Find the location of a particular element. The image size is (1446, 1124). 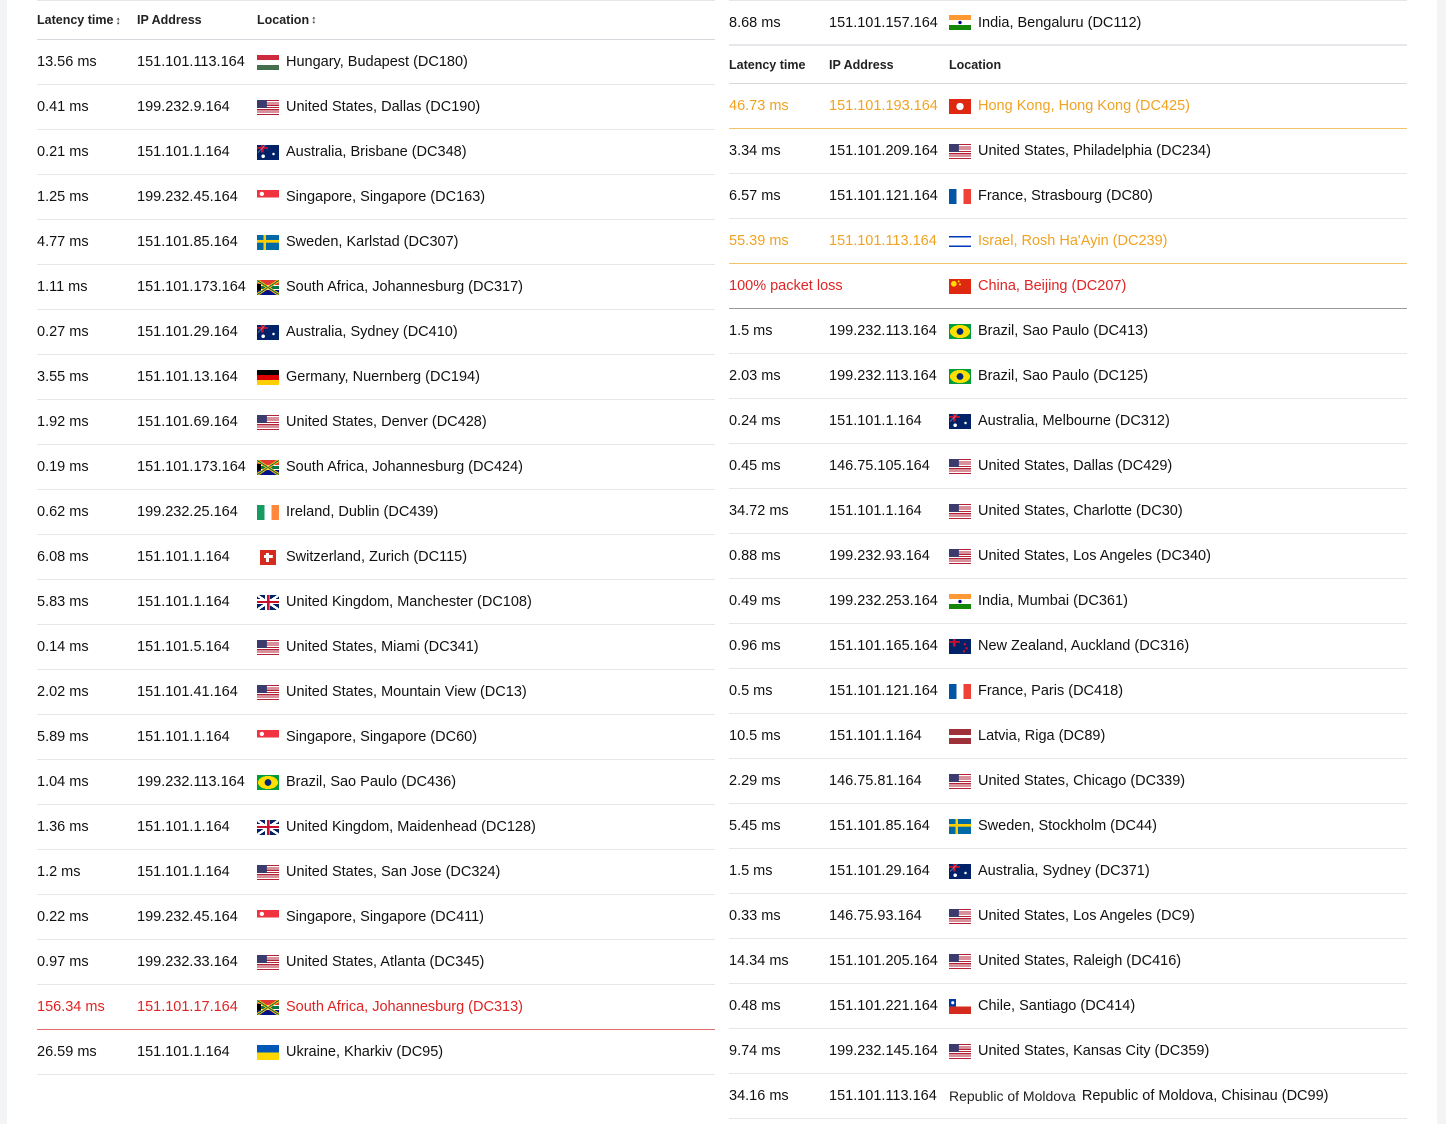

latency-column-header: Latency time is located at coordinates (767, 64).